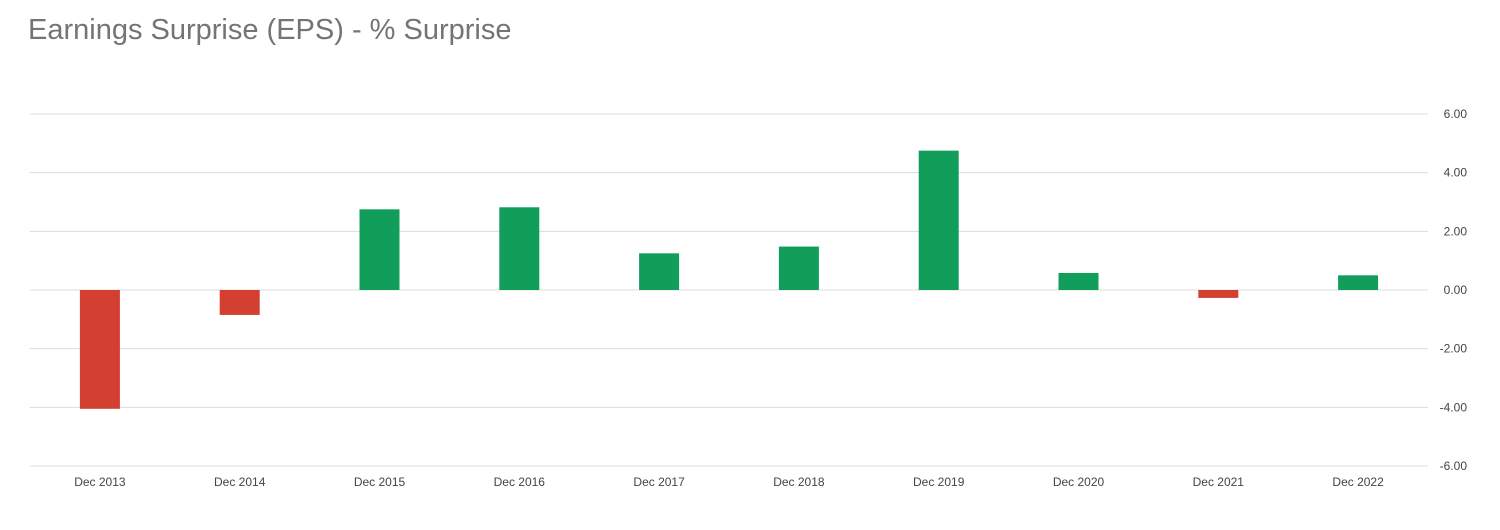  What do you see at coordinates (1454, 349) in the screenshot?
I see `y-tick-label: -2.00` at bounding box center [1454, 349].